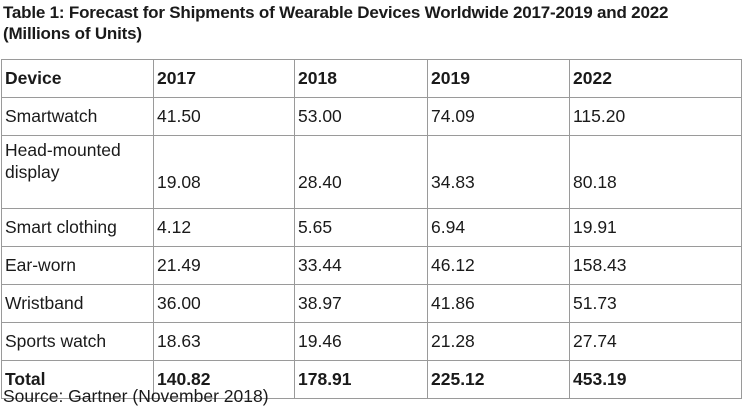  What do you see at coordinates (361, 227) in the screenshot?
I see `value-cell: 5.65` at bounding box center [361, 227].